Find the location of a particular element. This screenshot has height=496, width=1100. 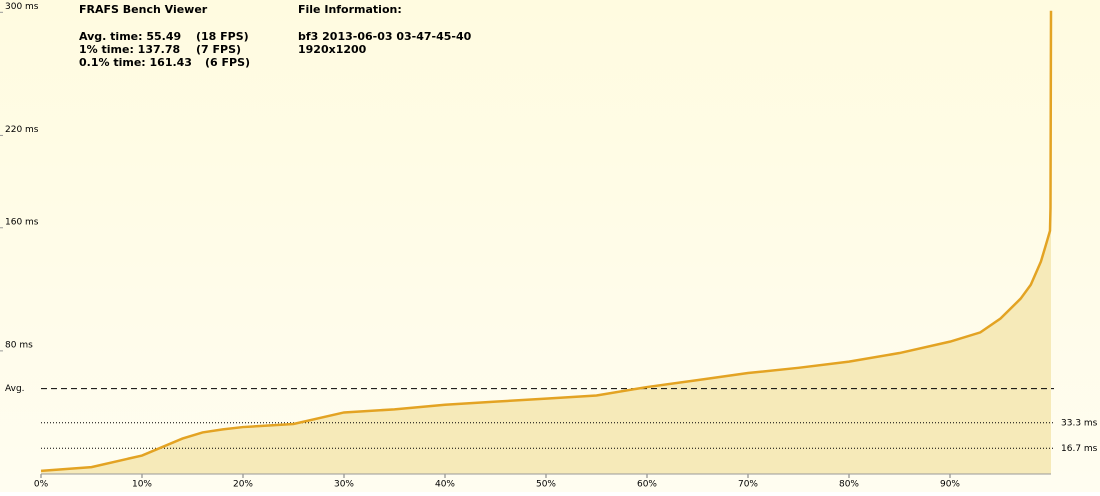

x-tick-label: 50% is located at coordinates (546, 485).